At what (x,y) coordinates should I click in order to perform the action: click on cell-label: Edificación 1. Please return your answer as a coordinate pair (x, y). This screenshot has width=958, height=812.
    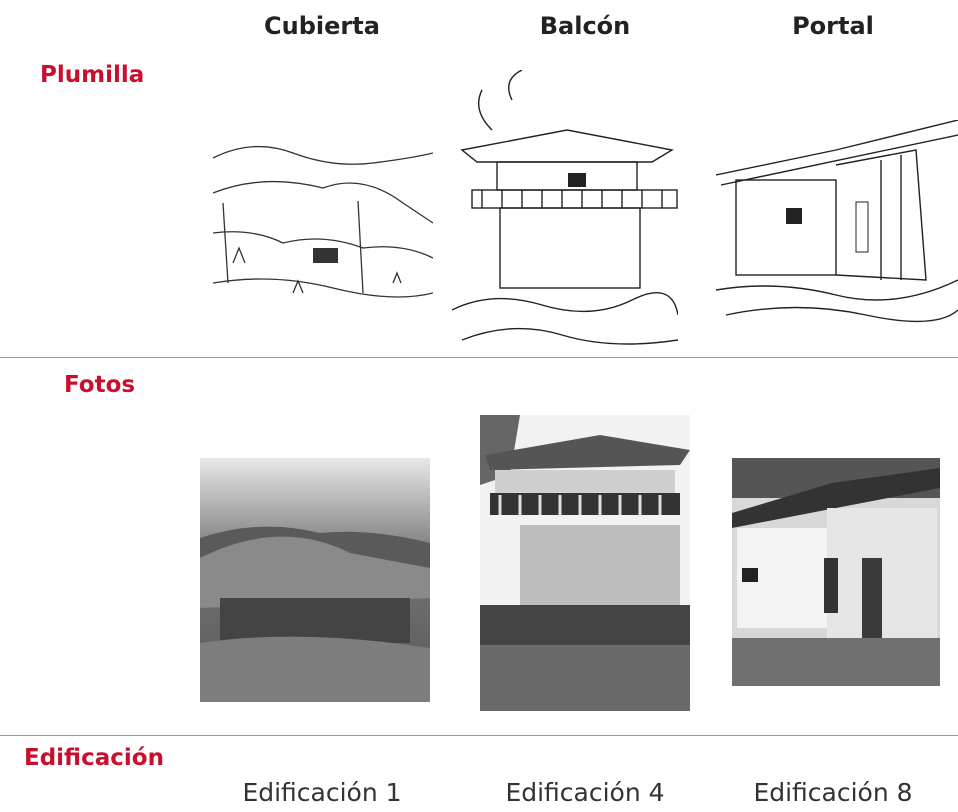
    Looking at the image, I should click on (322, 792).